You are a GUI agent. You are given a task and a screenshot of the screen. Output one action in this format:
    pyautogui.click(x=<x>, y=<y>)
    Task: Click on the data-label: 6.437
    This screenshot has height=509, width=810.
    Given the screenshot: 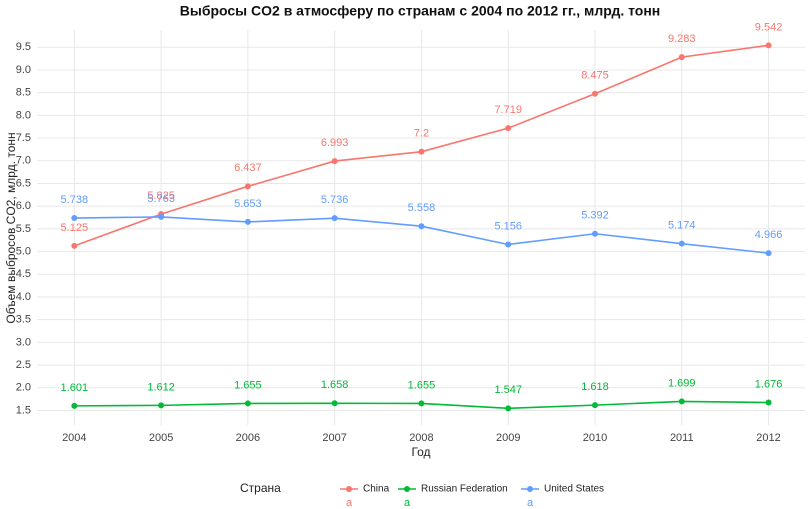 What is the action you would take?
    pyautogui.click(x=248, y=168)
    